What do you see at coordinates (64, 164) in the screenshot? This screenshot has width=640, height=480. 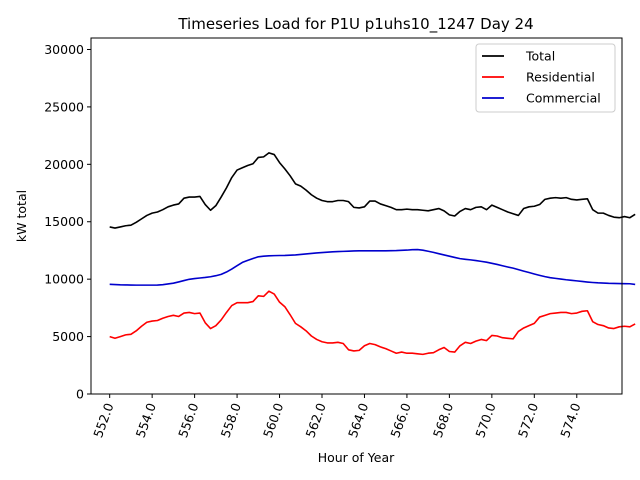 I see `y-tick-label: 20000` at bounding box center [64, 164].